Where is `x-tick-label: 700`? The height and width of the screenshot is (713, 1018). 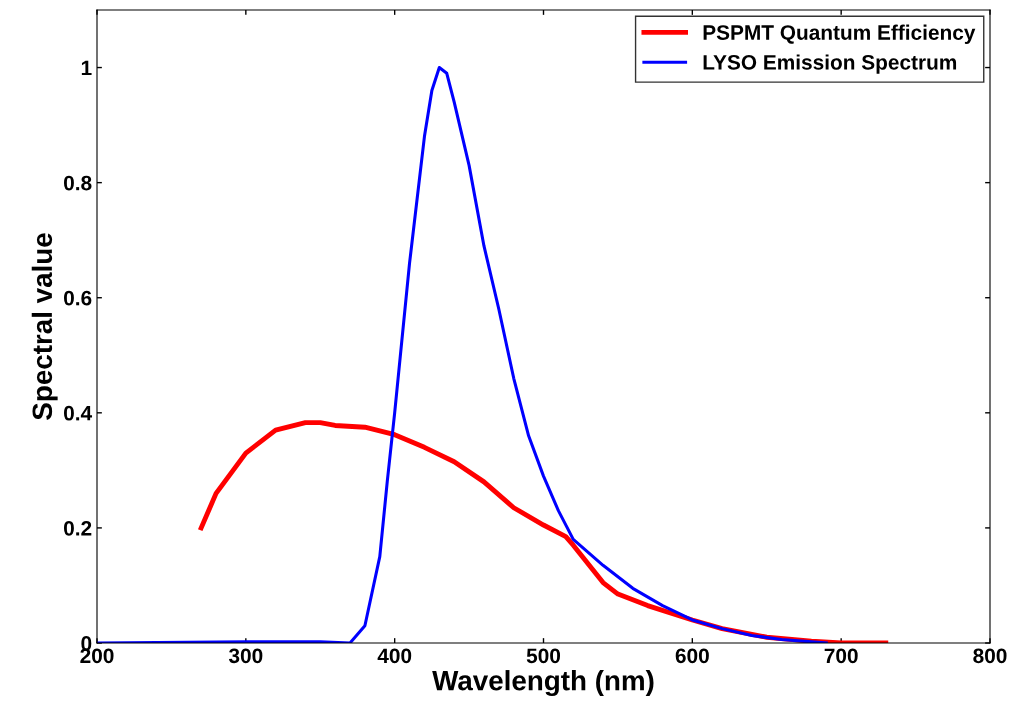
x-tick-label: 700 is located at coordinates (841, 656).